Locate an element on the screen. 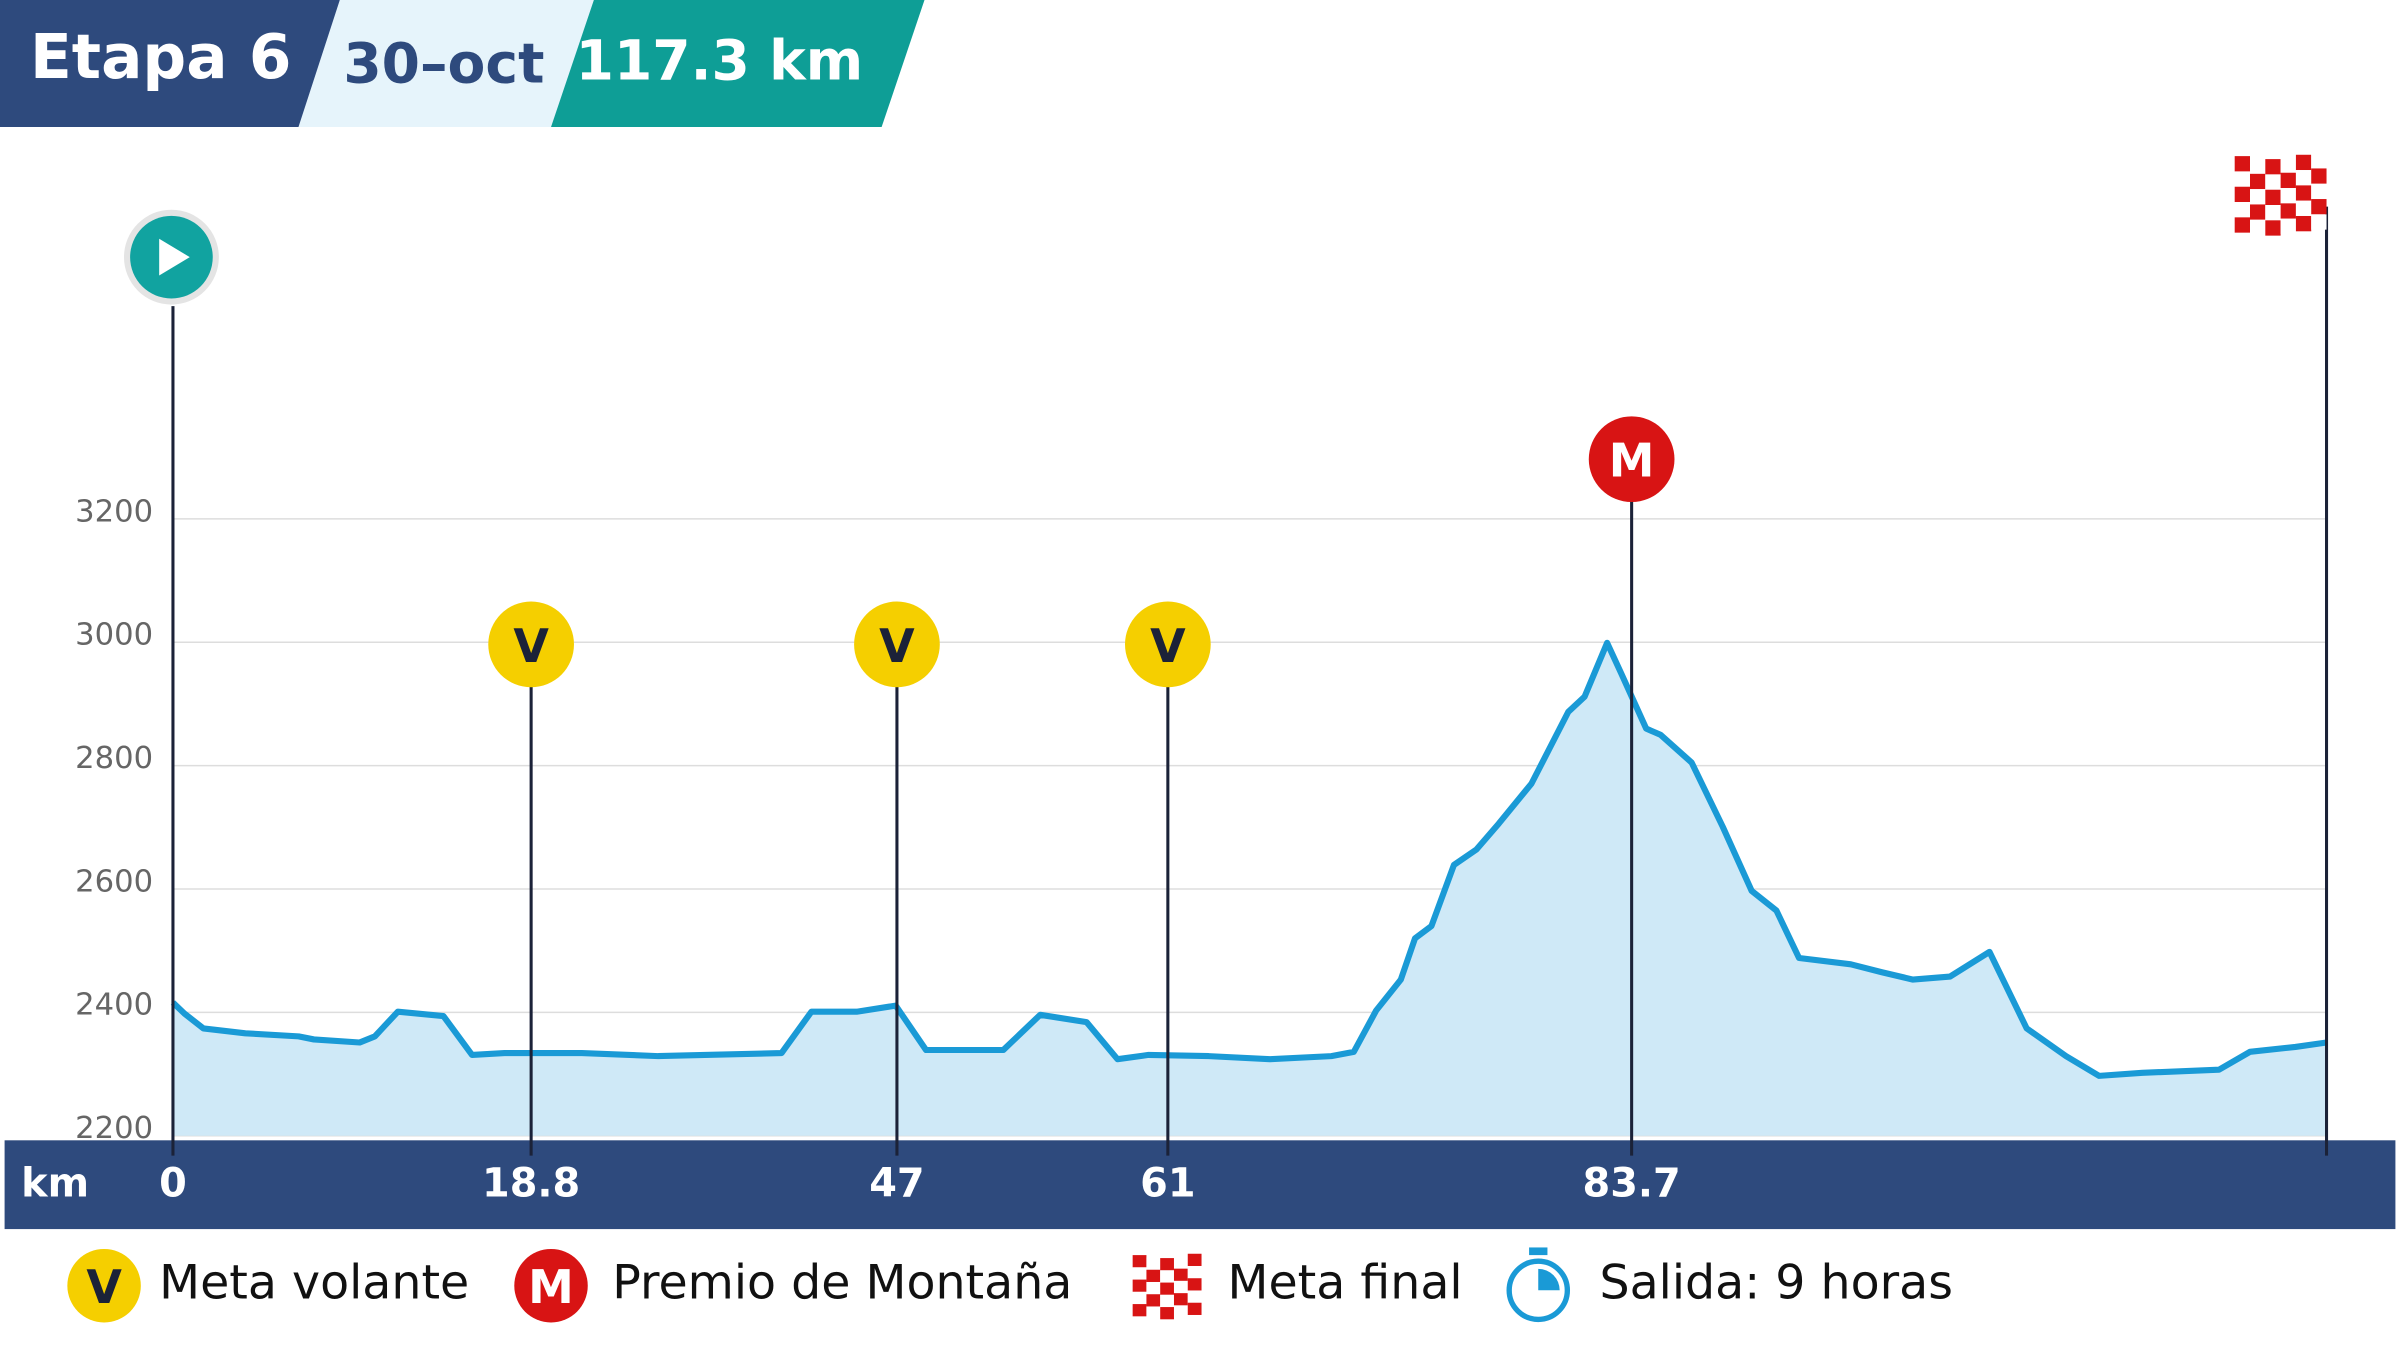 Image resolution: width=2400 pixels, height=1350 pixels. x-tick-label: 83.7 is located at coordinates (1632, 1184).